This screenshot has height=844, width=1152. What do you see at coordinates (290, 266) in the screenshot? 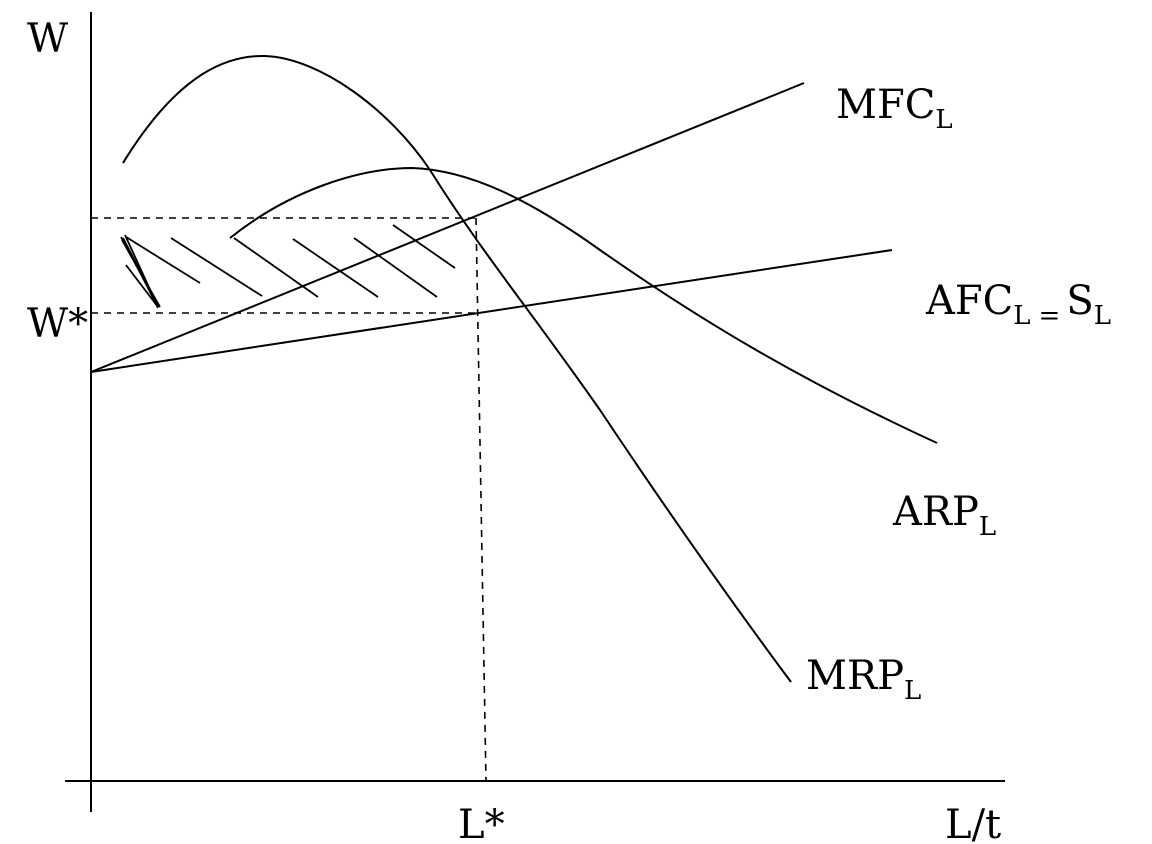
I see `hatch-visible` at bounding box center [290, 266].